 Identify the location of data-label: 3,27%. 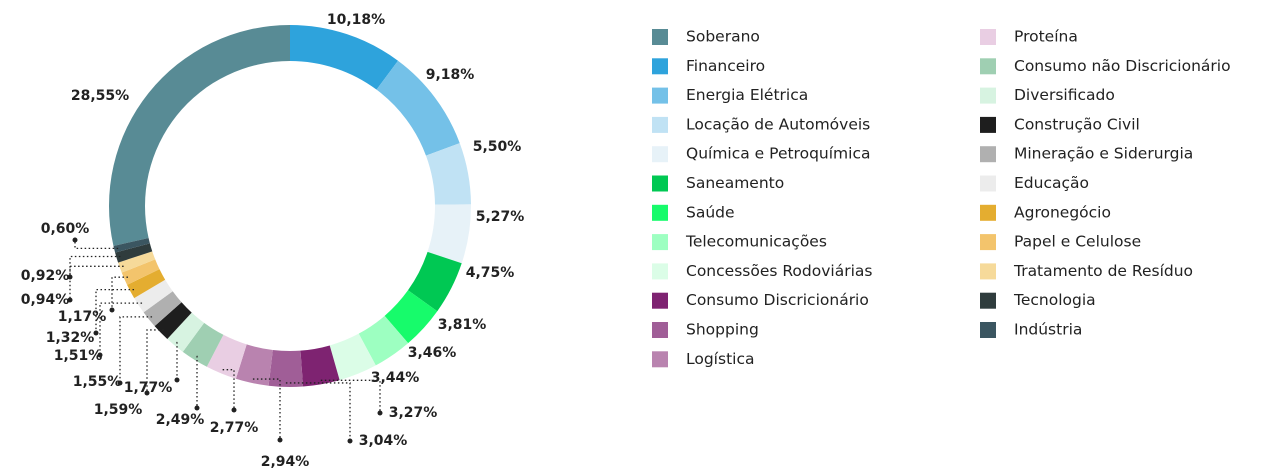
(413, 413).